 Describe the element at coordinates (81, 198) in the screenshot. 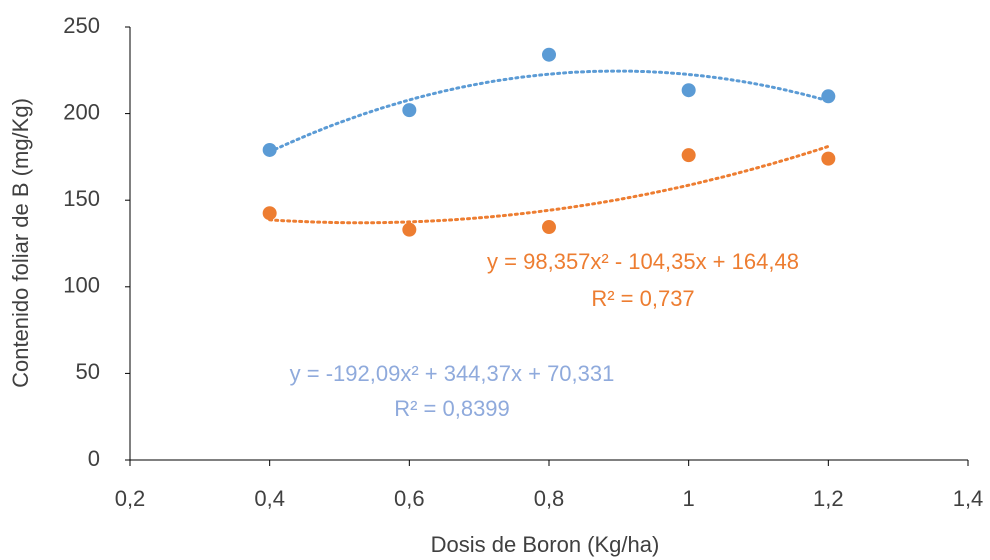

I see `y-tick-label: 150` at that location.